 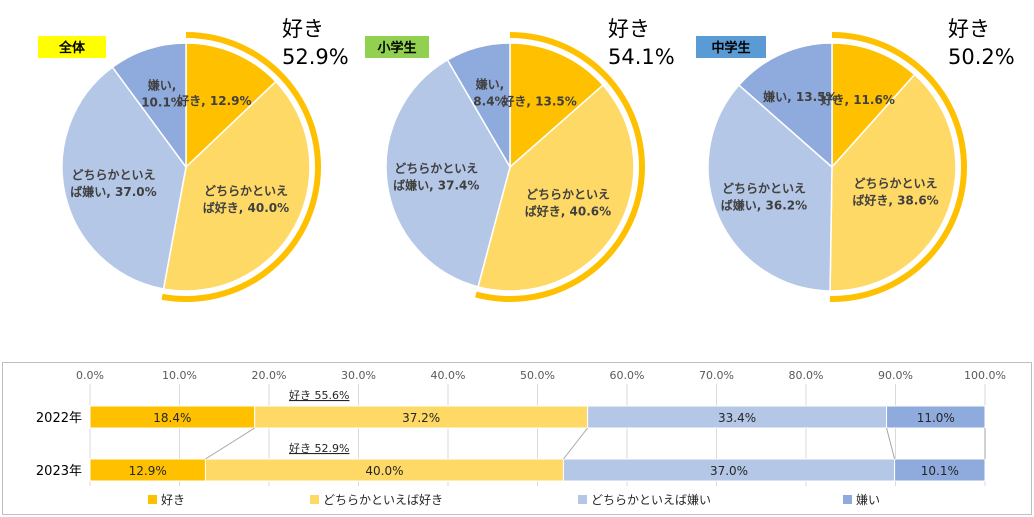 I want to click on bar-segment-label: 10.1%, so click(x=940, y=471).